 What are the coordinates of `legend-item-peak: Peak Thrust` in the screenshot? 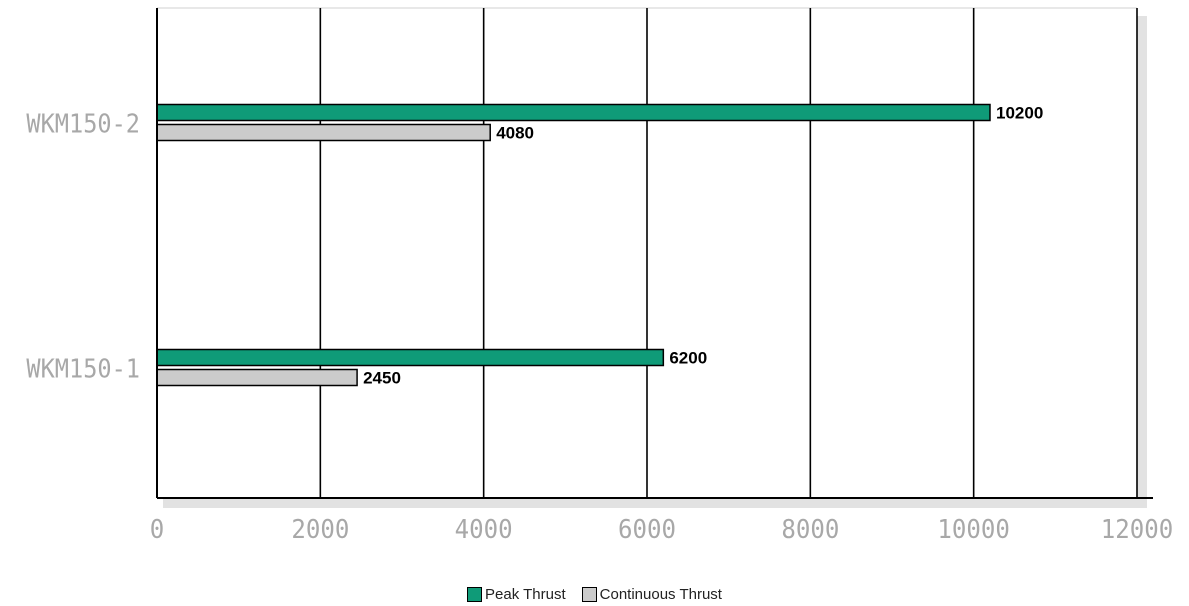 It's located at (516, 594).